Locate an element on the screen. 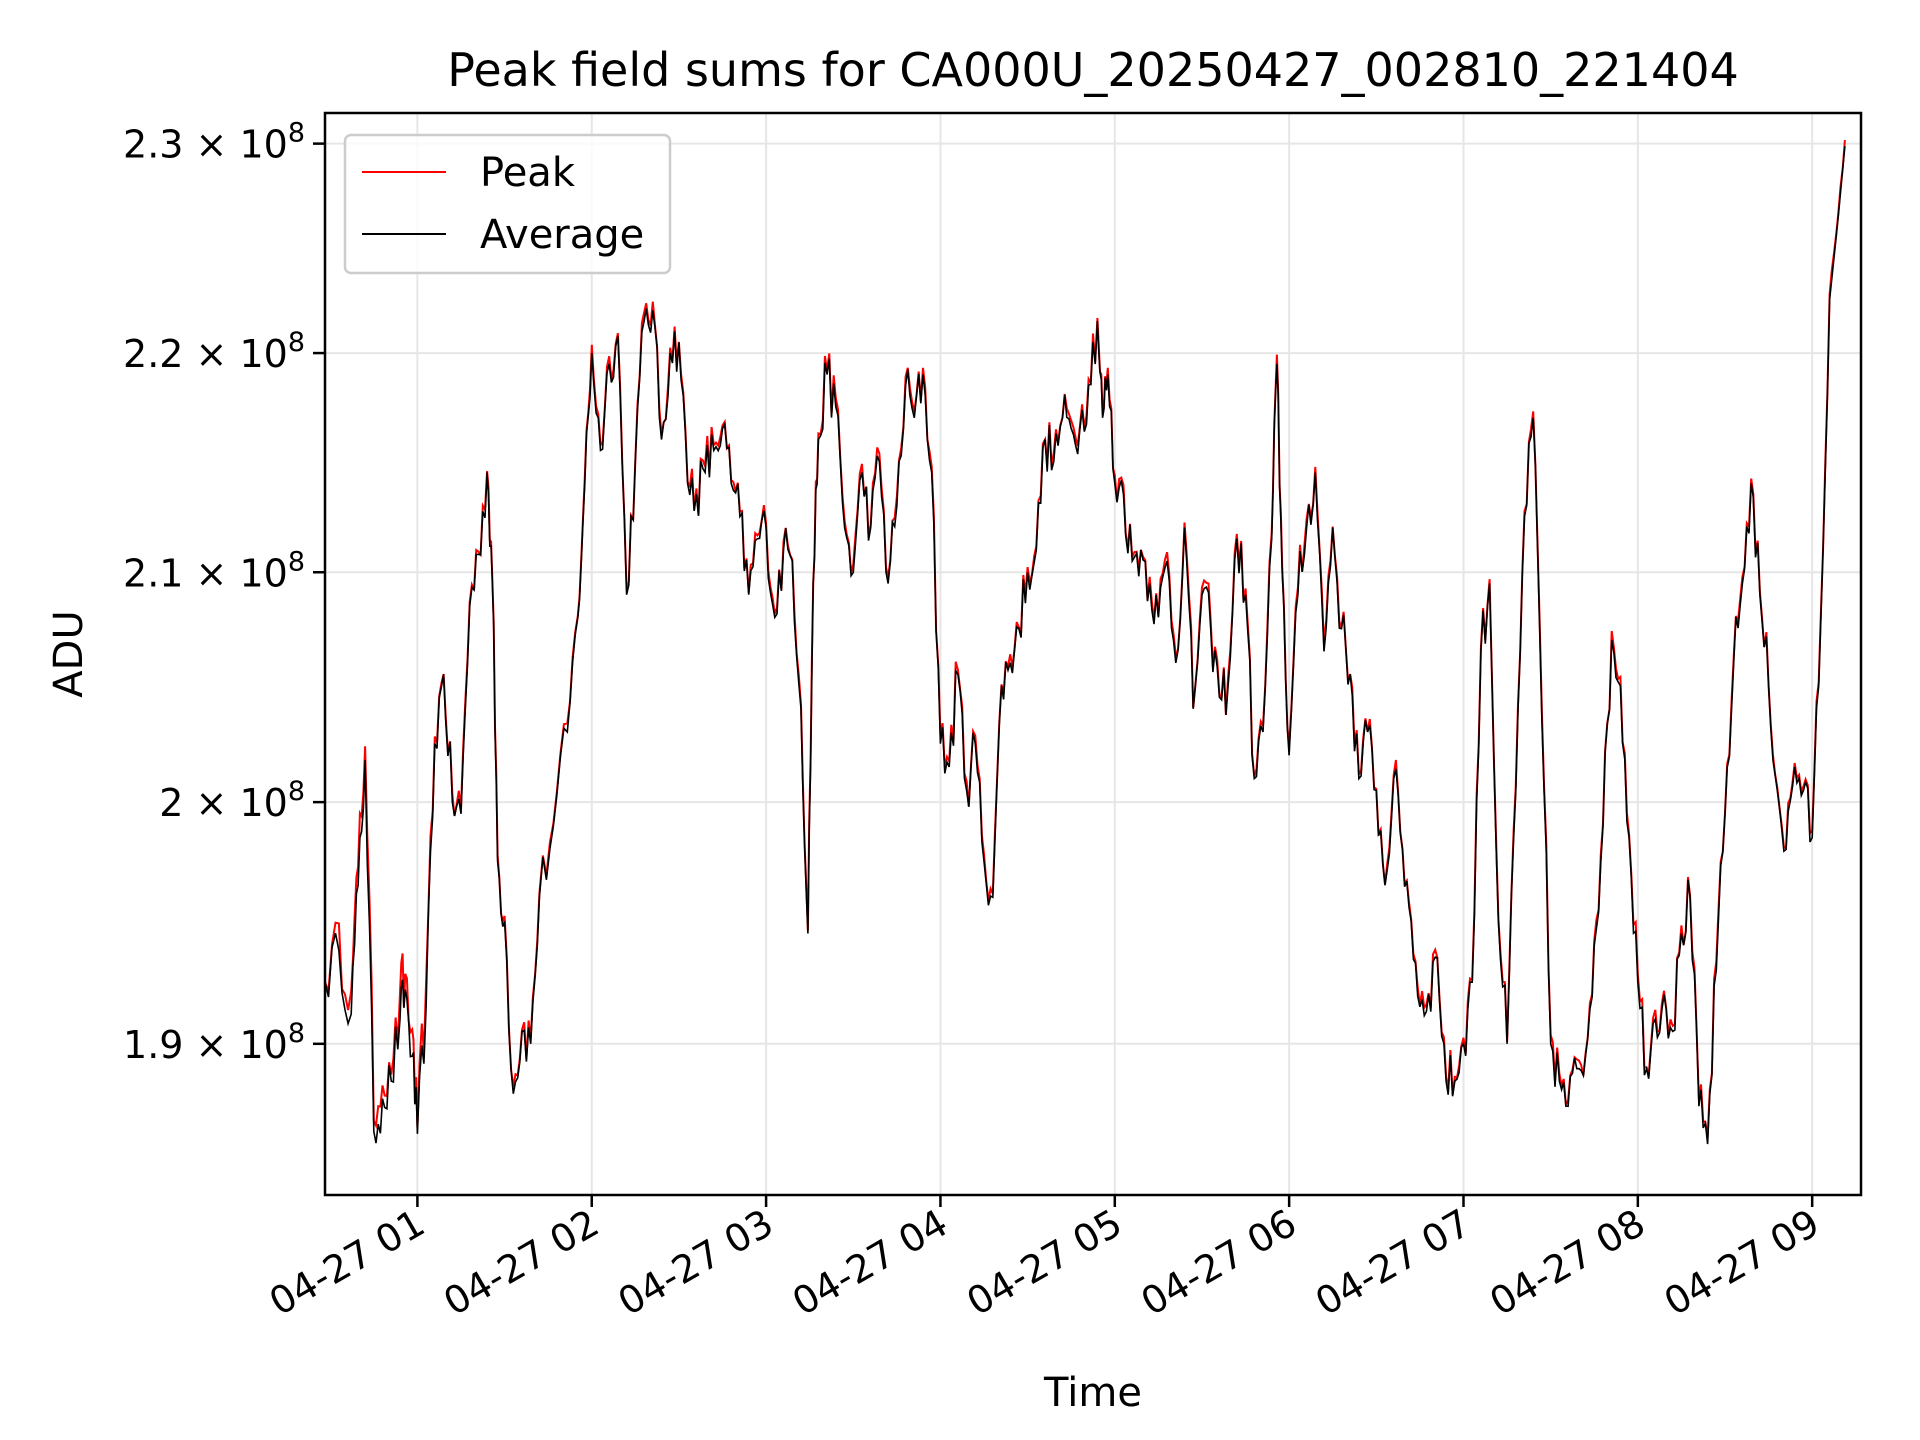  x-tick-label: 04-27 04 is located at coordinates (870, 1263).